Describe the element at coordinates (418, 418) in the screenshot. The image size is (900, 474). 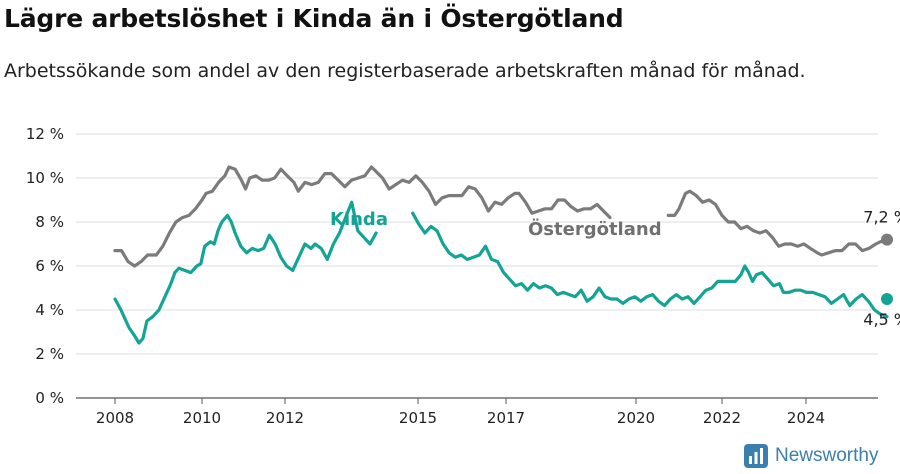
I see `x-tick-label: 2015` at that location.